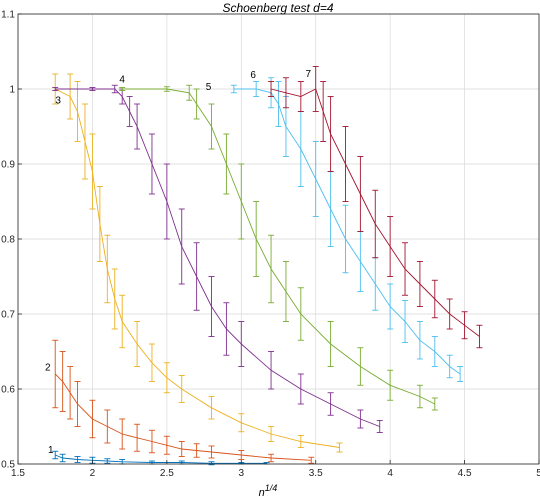 The height and width of the screenshot is (498, 540). I want to click on y-tick-label: 0.8, so click(8, 240).